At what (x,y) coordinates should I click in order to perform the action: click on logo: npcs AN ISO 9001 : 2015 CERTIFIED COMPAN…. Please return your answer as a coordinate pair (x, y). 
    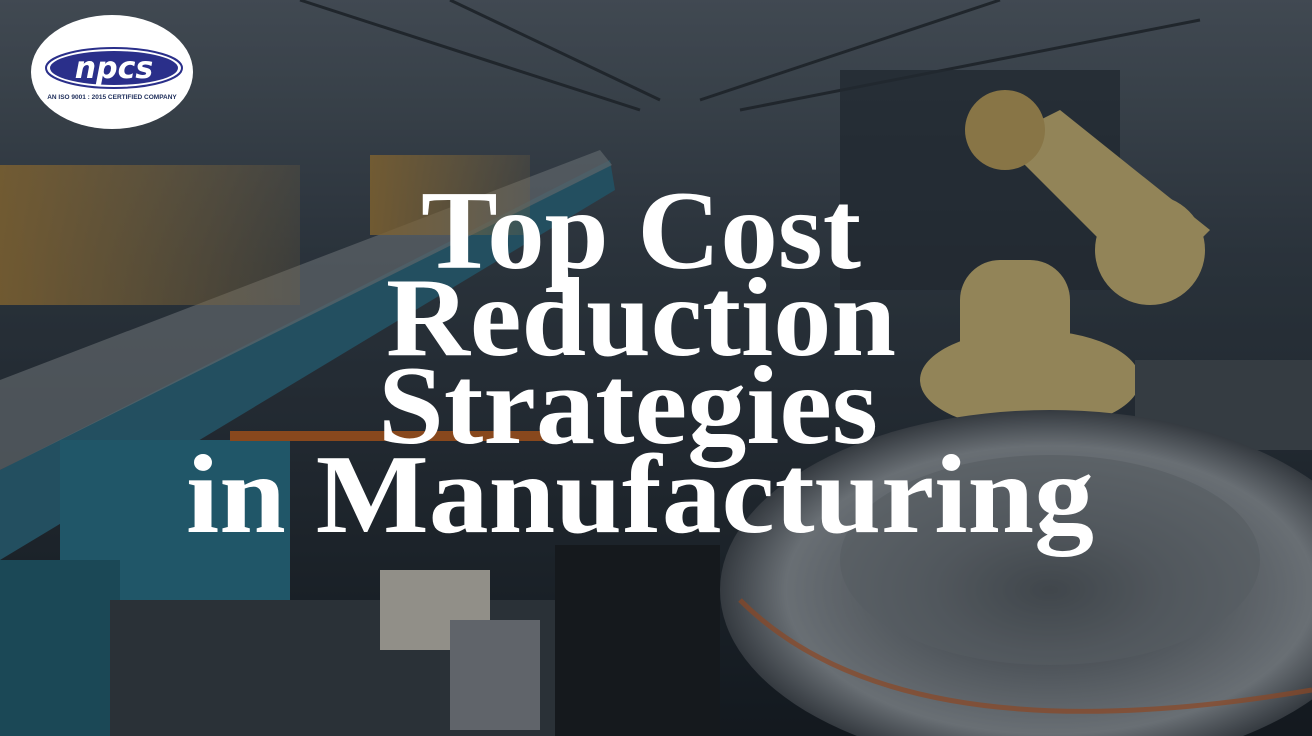
    Looking at the image, I should click on (112, 72).